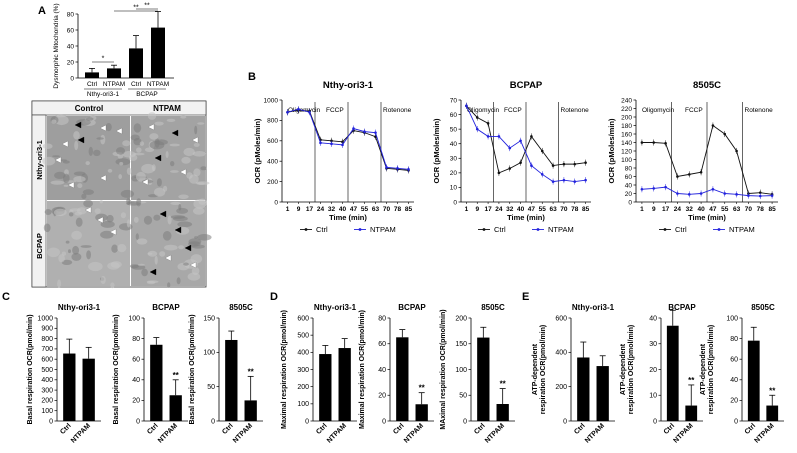 The image size is (797, 453). I want to click on x-tick-label: 85, so click(409, 209).